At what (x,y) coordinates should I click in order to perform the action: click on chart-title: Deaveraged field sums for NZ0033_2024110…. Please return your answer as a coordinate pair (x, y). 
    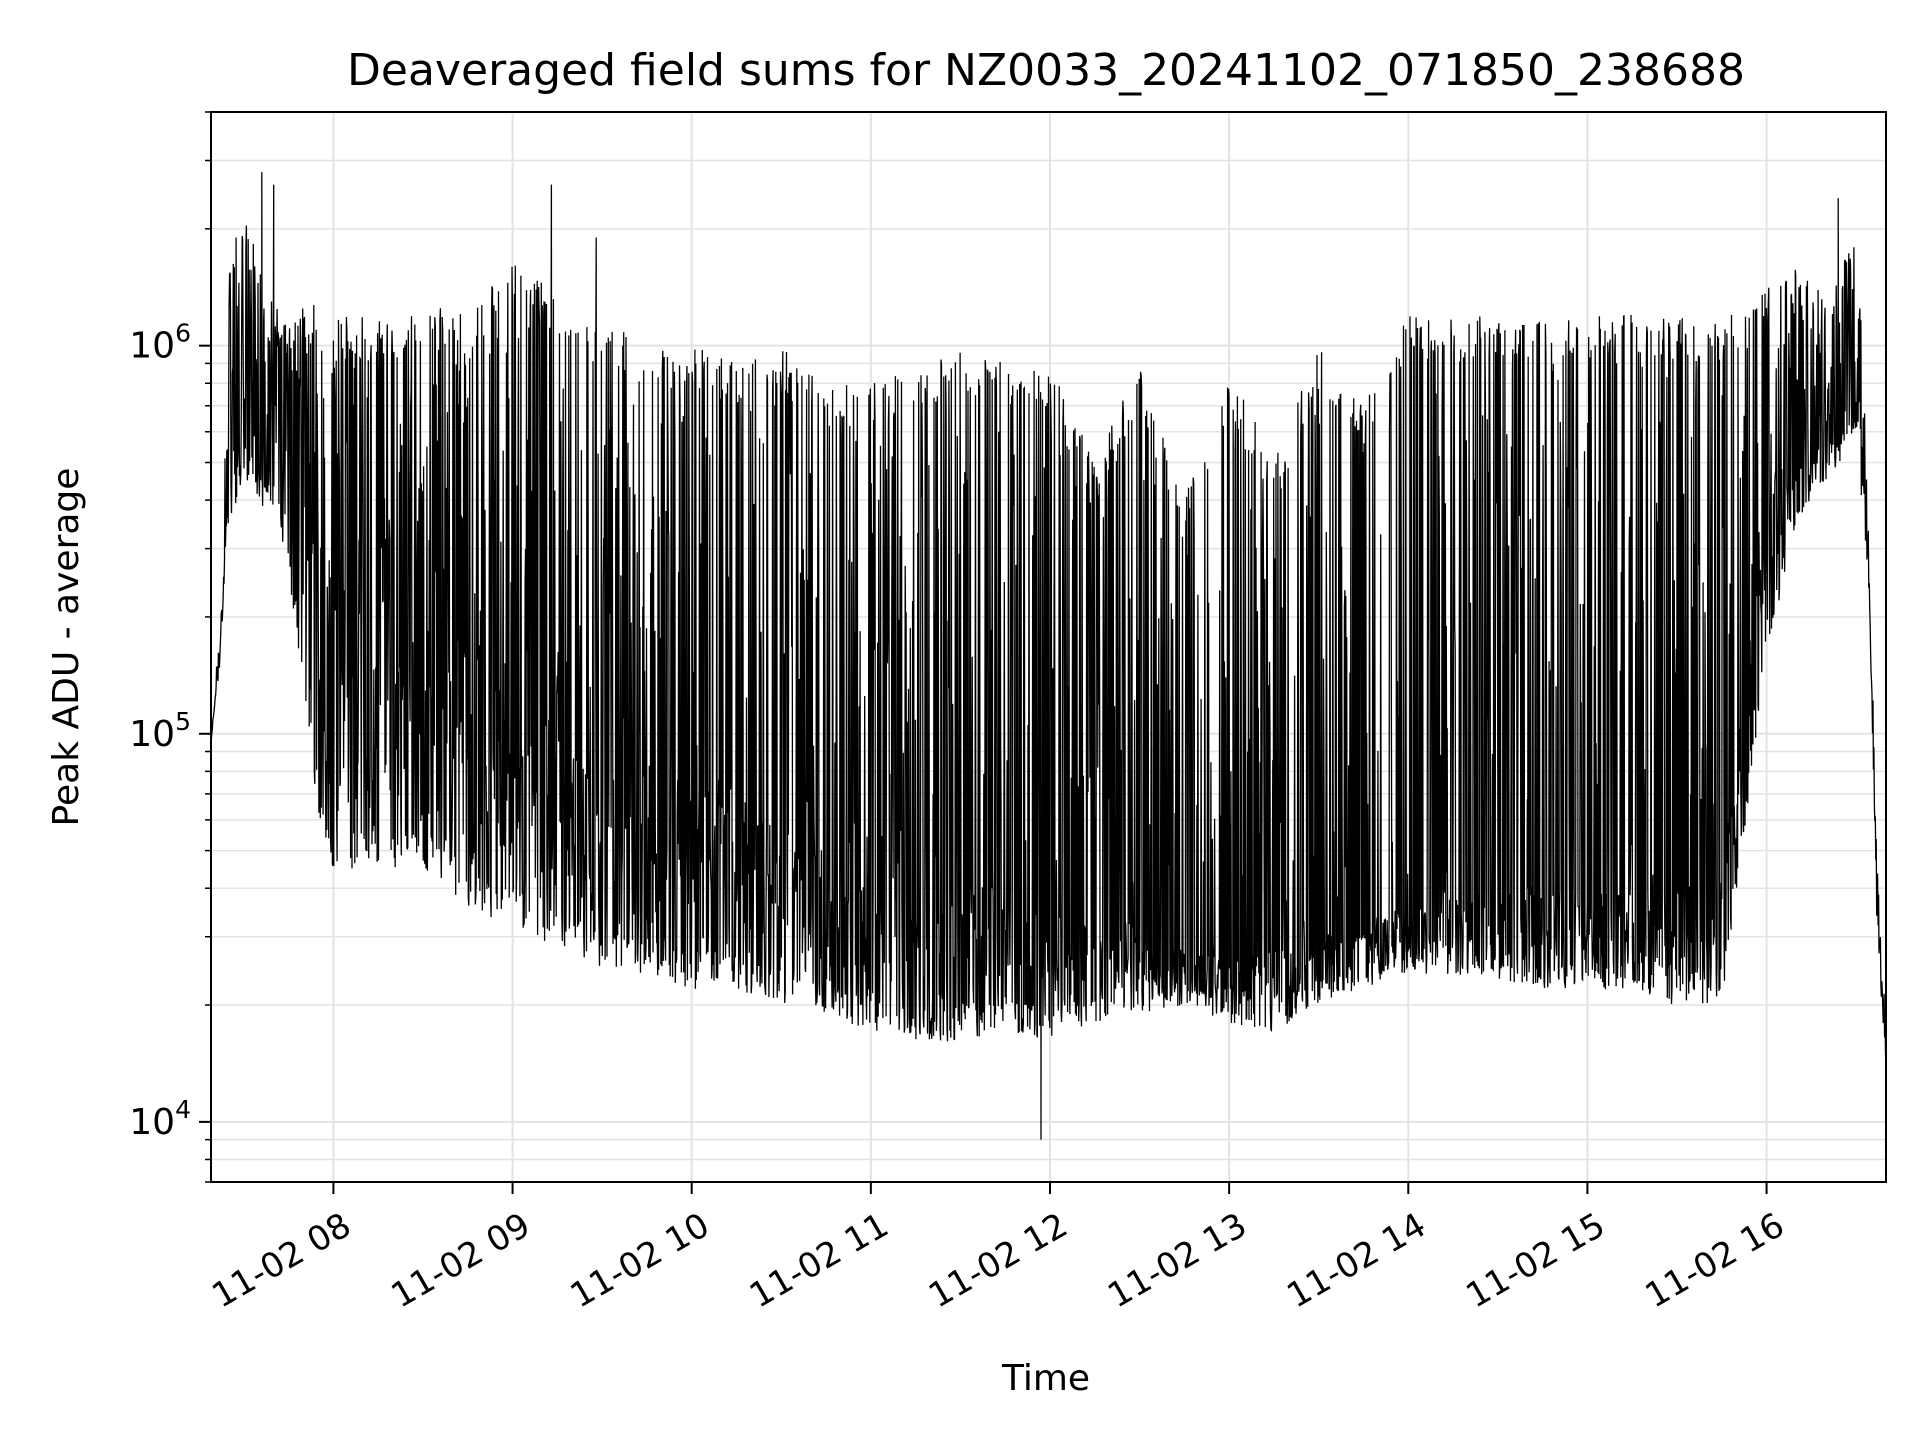
    Looking at the image, I should click on (1046, 70).